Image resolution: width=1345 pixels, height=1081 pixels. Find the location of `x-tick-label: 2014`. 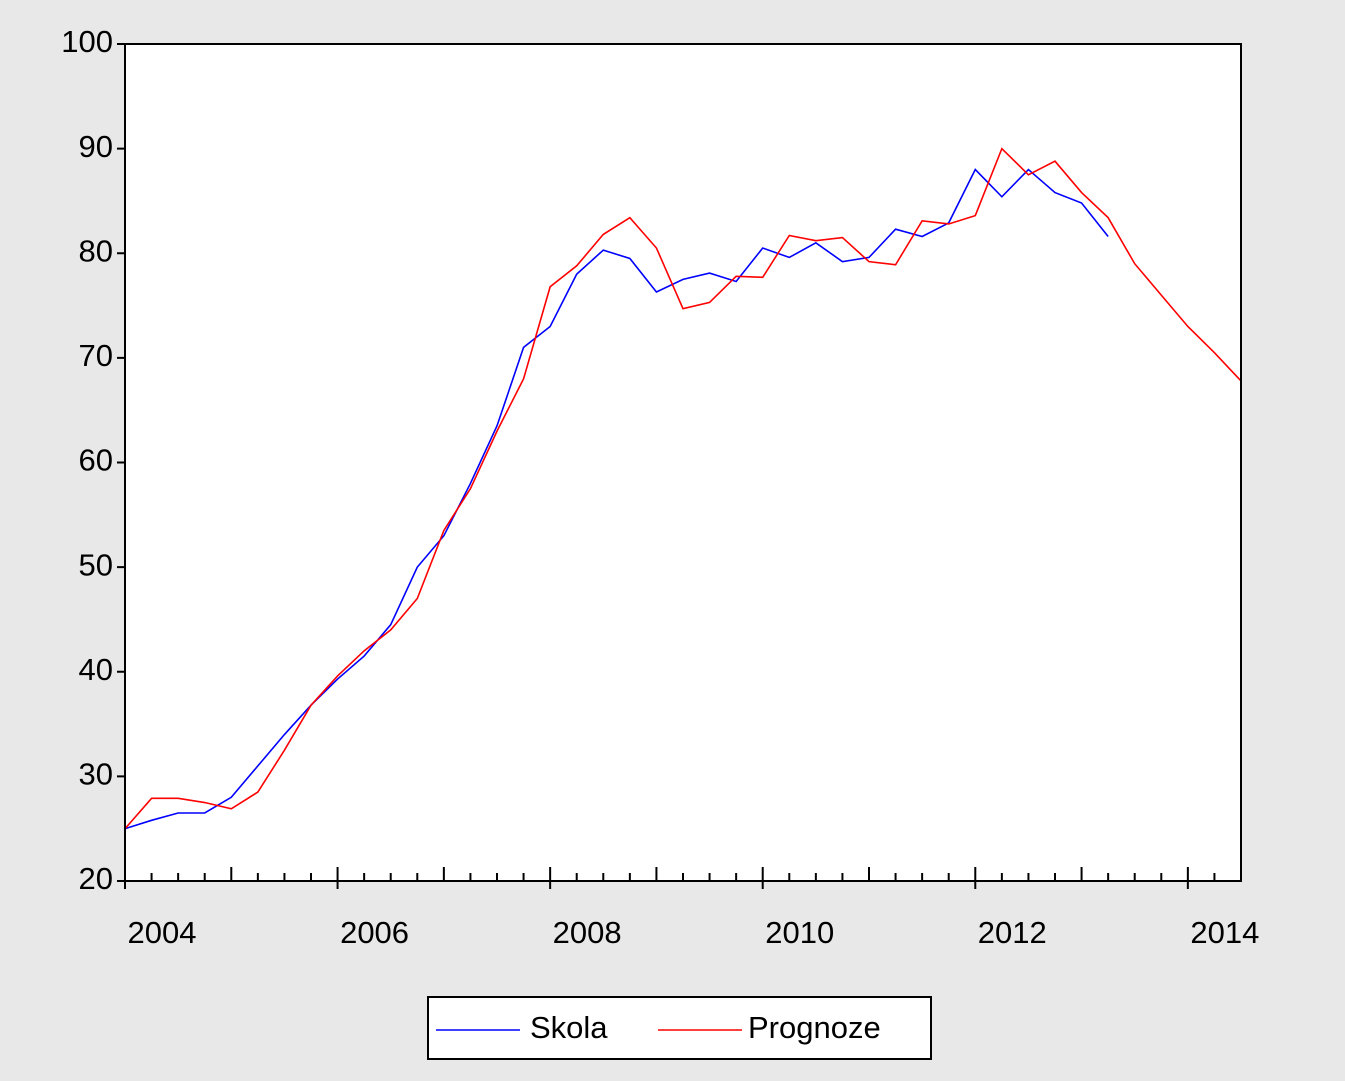

x-tick-label: 2014 is located at coordinates (1224, 932).